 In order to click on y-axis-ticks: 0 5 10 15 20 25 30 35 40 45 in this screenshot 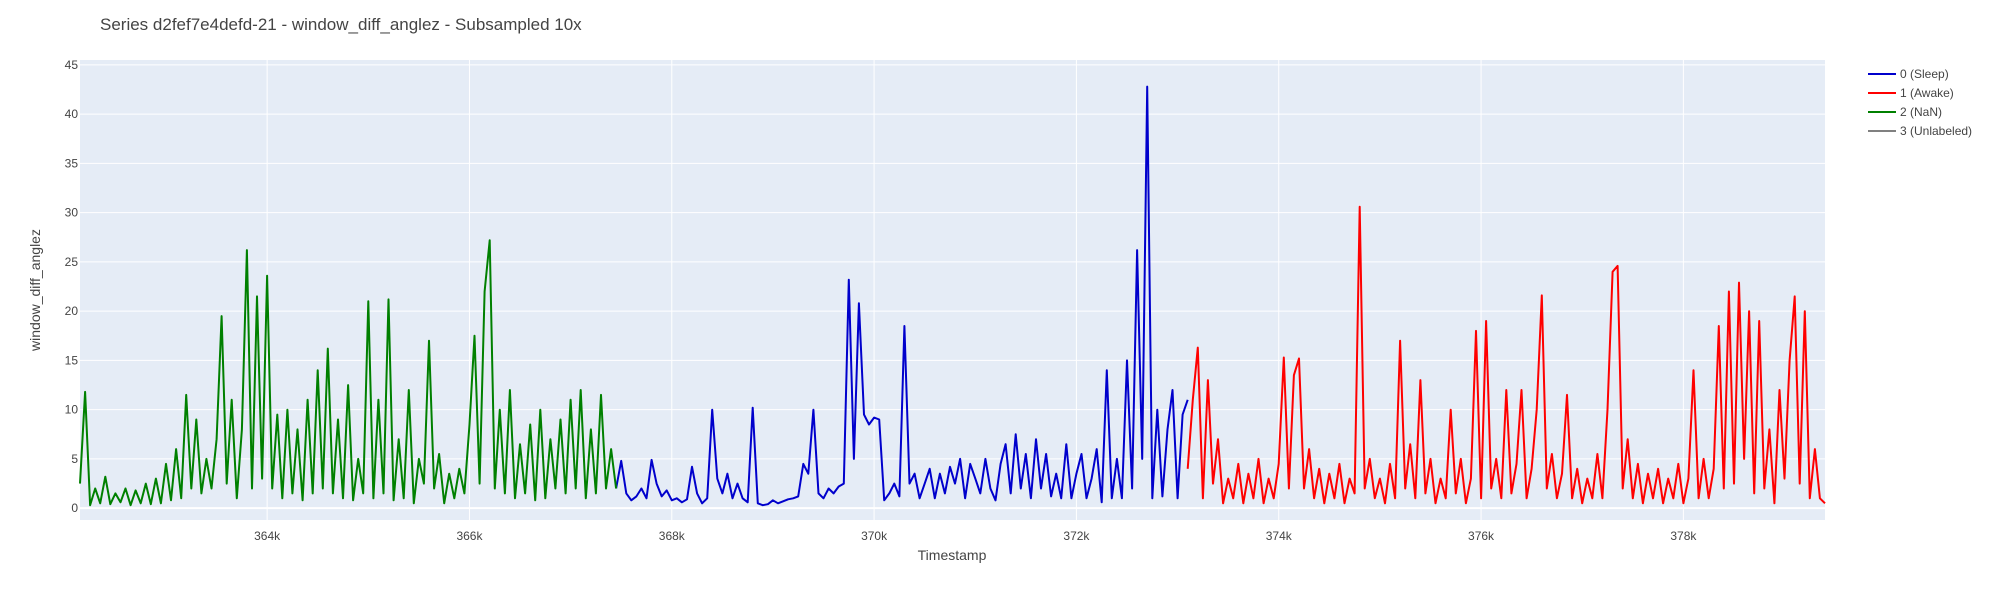, I will do `click(72, 286)`.